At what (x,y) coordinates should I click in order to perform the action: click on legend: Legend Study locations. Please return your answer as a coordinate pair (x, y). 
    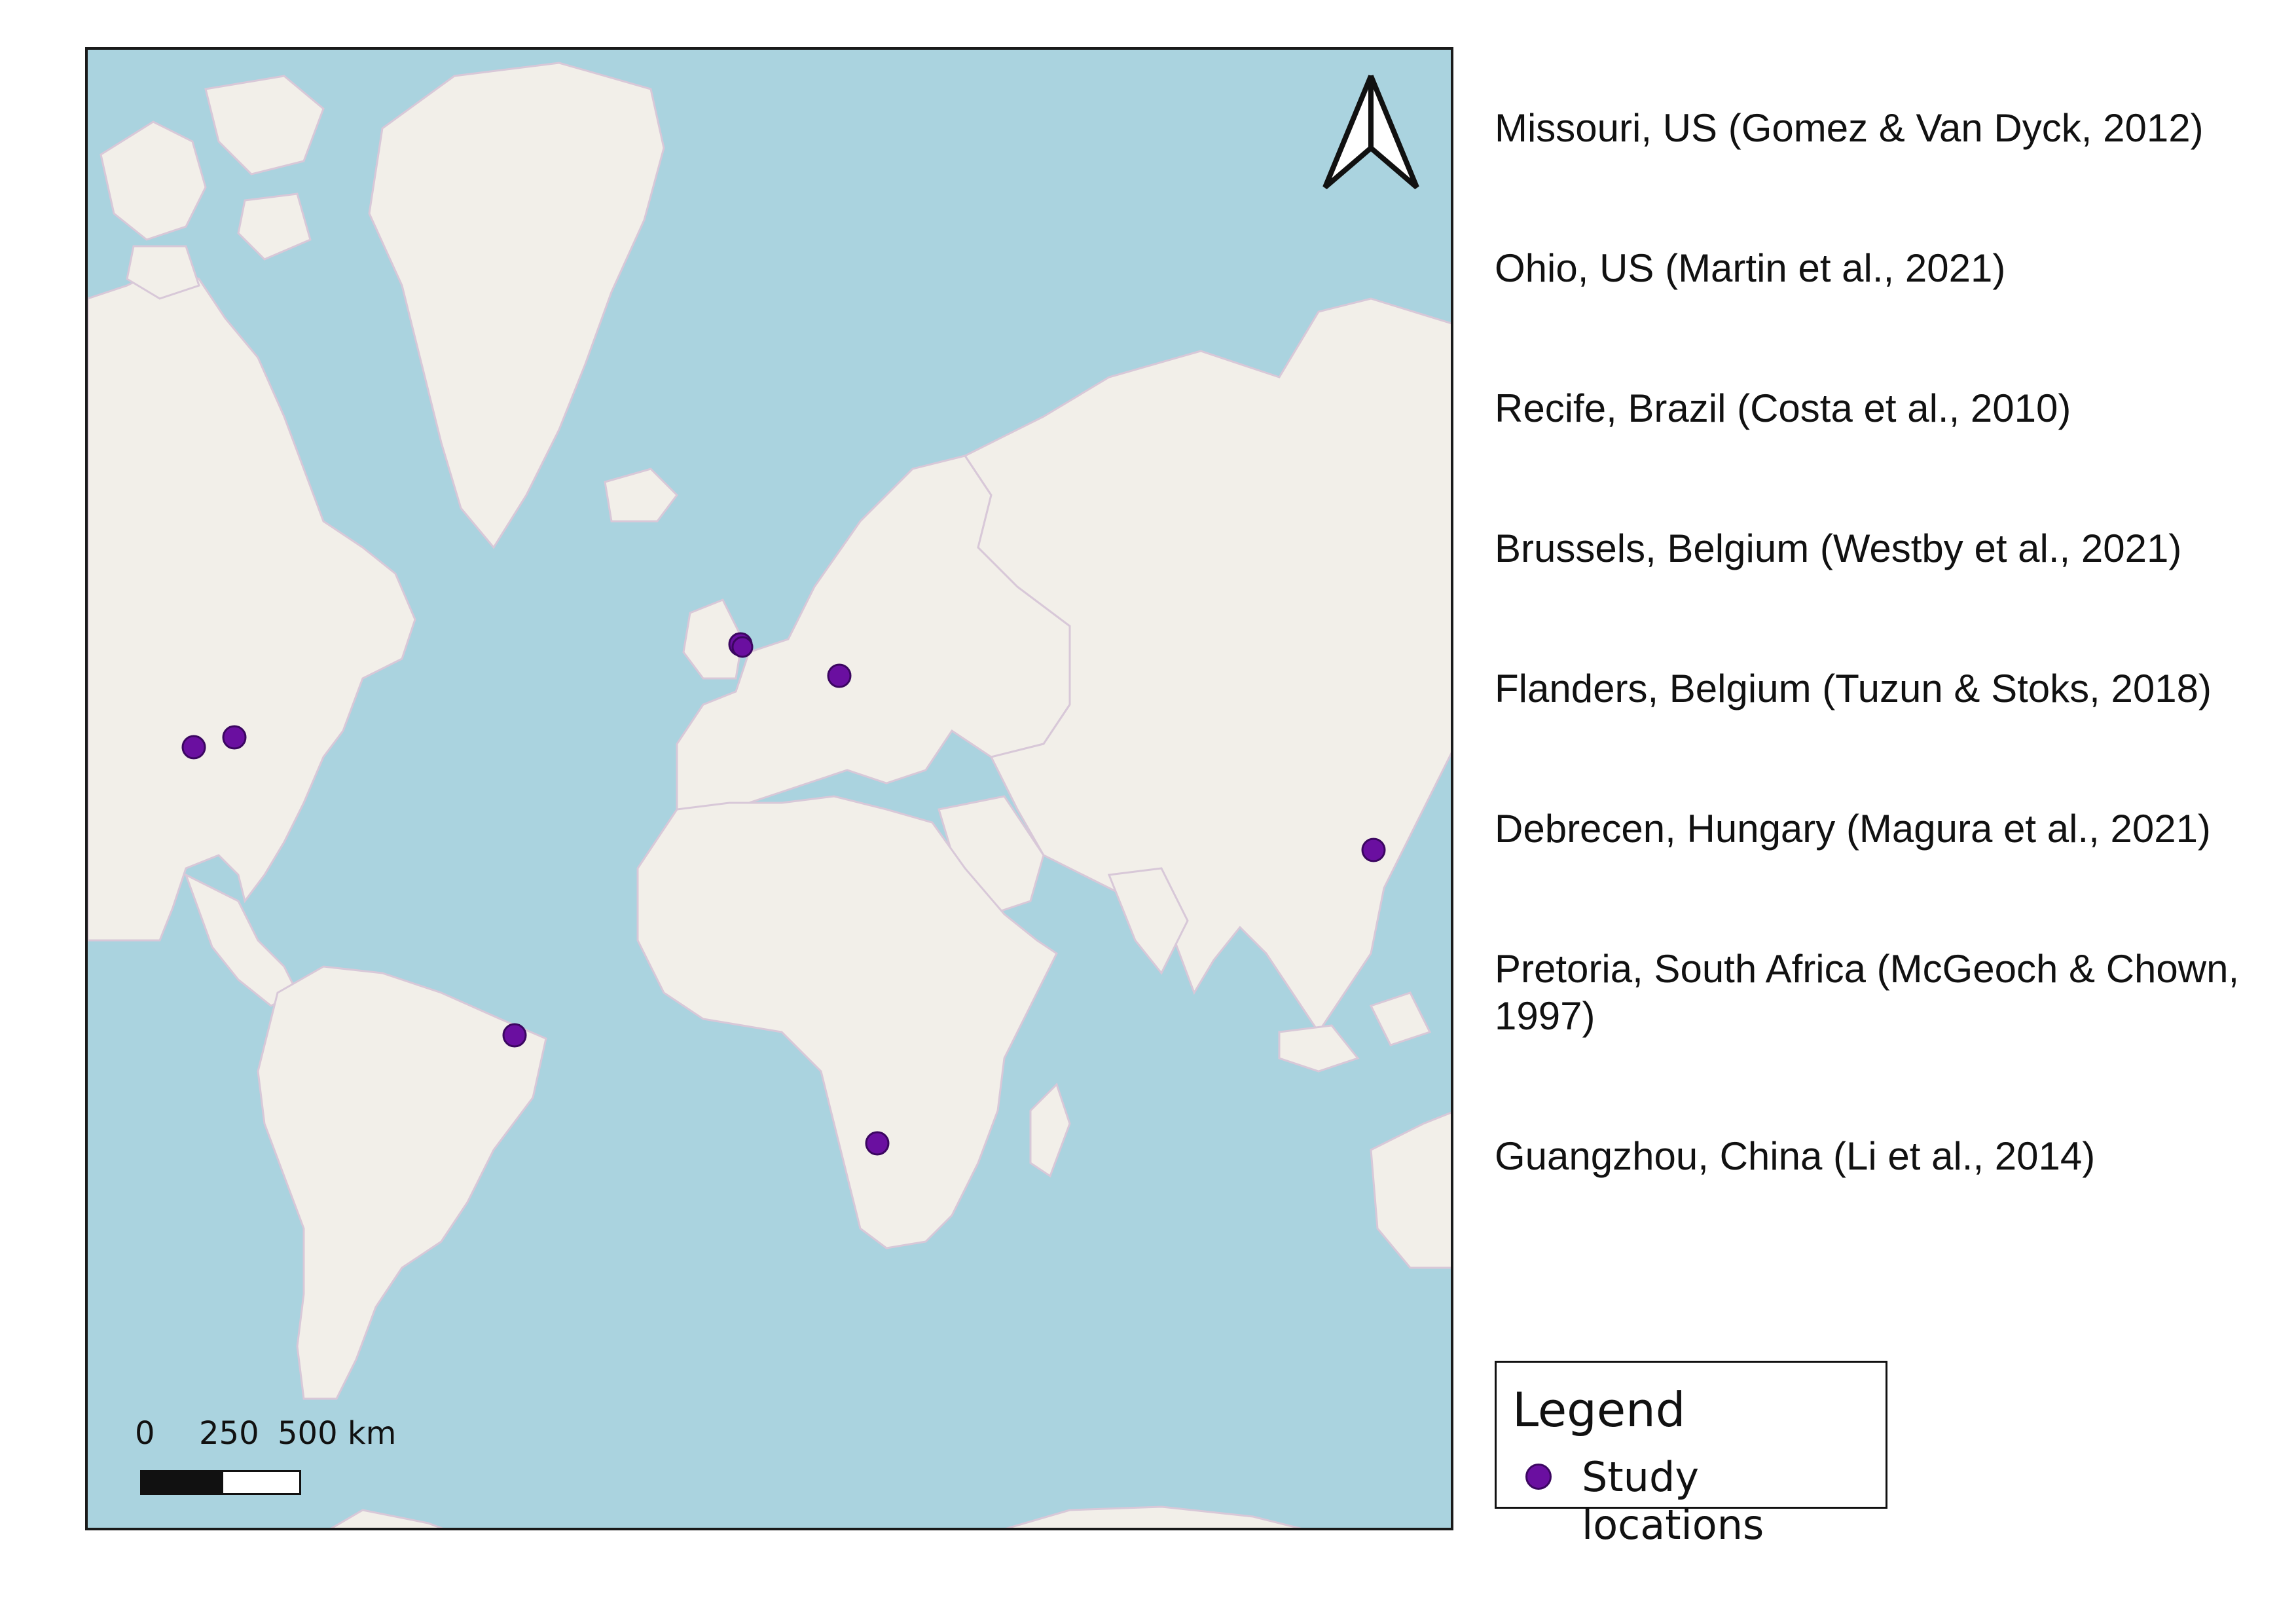
    Looking at the image, I should click on (1691, 1455).